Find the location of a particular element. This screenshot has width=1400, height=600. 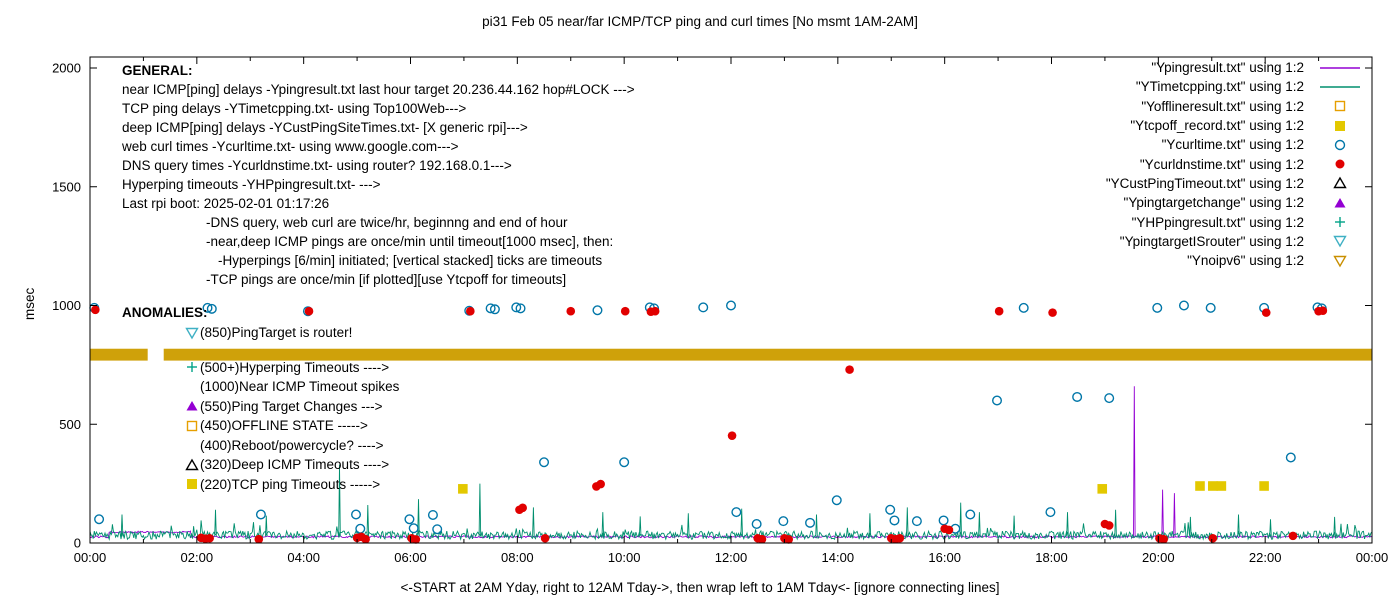

tri-up-open-legend-icon is located at coordinates (1340, 183).